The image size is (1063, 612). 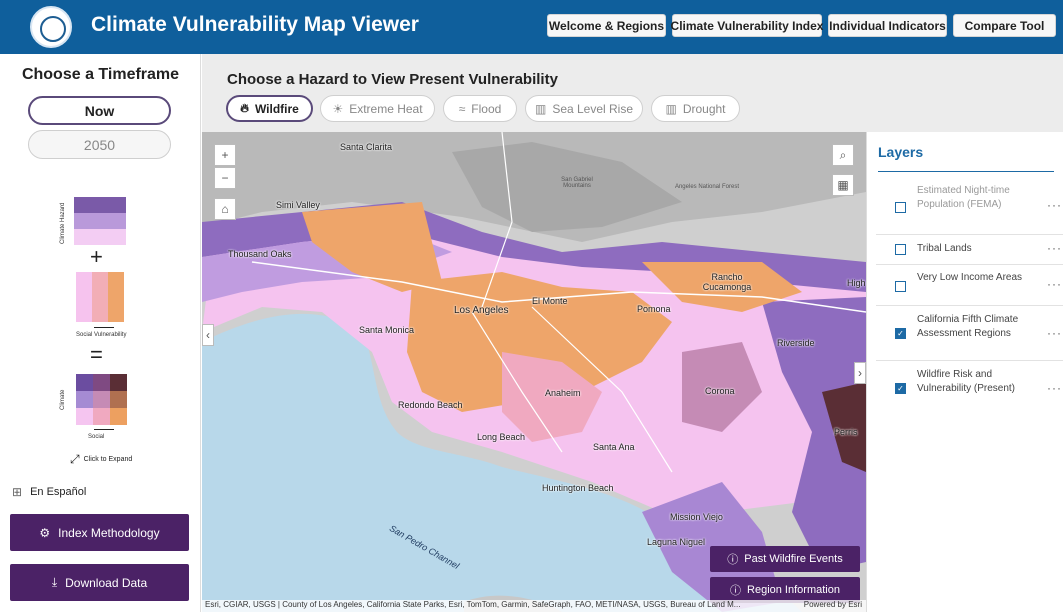 I want to click on plus-icon: +, so click(x=96, y=256).